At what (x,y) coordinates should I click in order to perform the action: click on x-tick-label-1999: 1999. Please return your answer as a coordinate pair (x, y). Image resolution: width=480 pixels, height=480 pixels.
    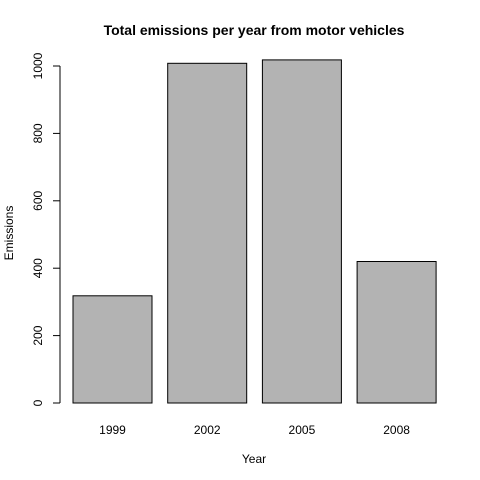
    Looking at the image, I should click on (112, 430).